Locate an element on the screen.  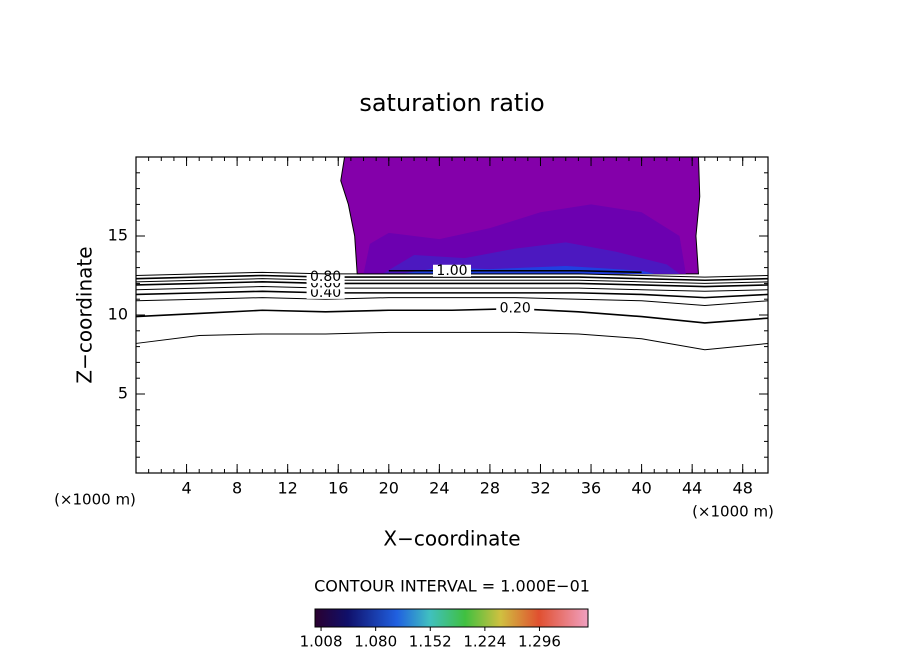
x-axis-label: X−coordinate is located at coordinates (451, 539).